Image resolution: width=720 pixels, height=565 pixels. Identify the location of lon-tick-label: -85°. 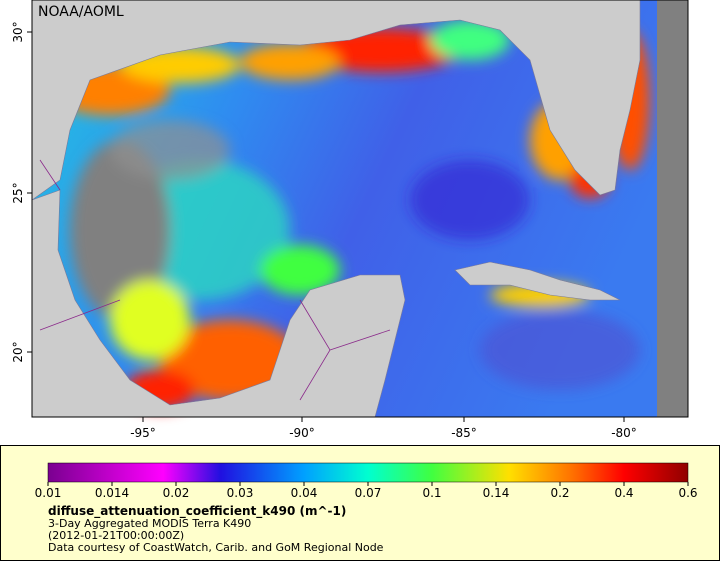
(464, 433).